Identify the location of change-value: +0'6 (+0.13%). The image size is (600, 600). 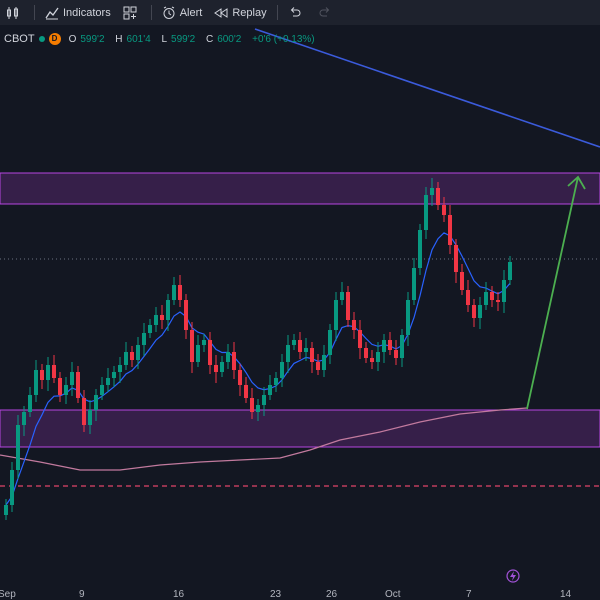
(283, 39).